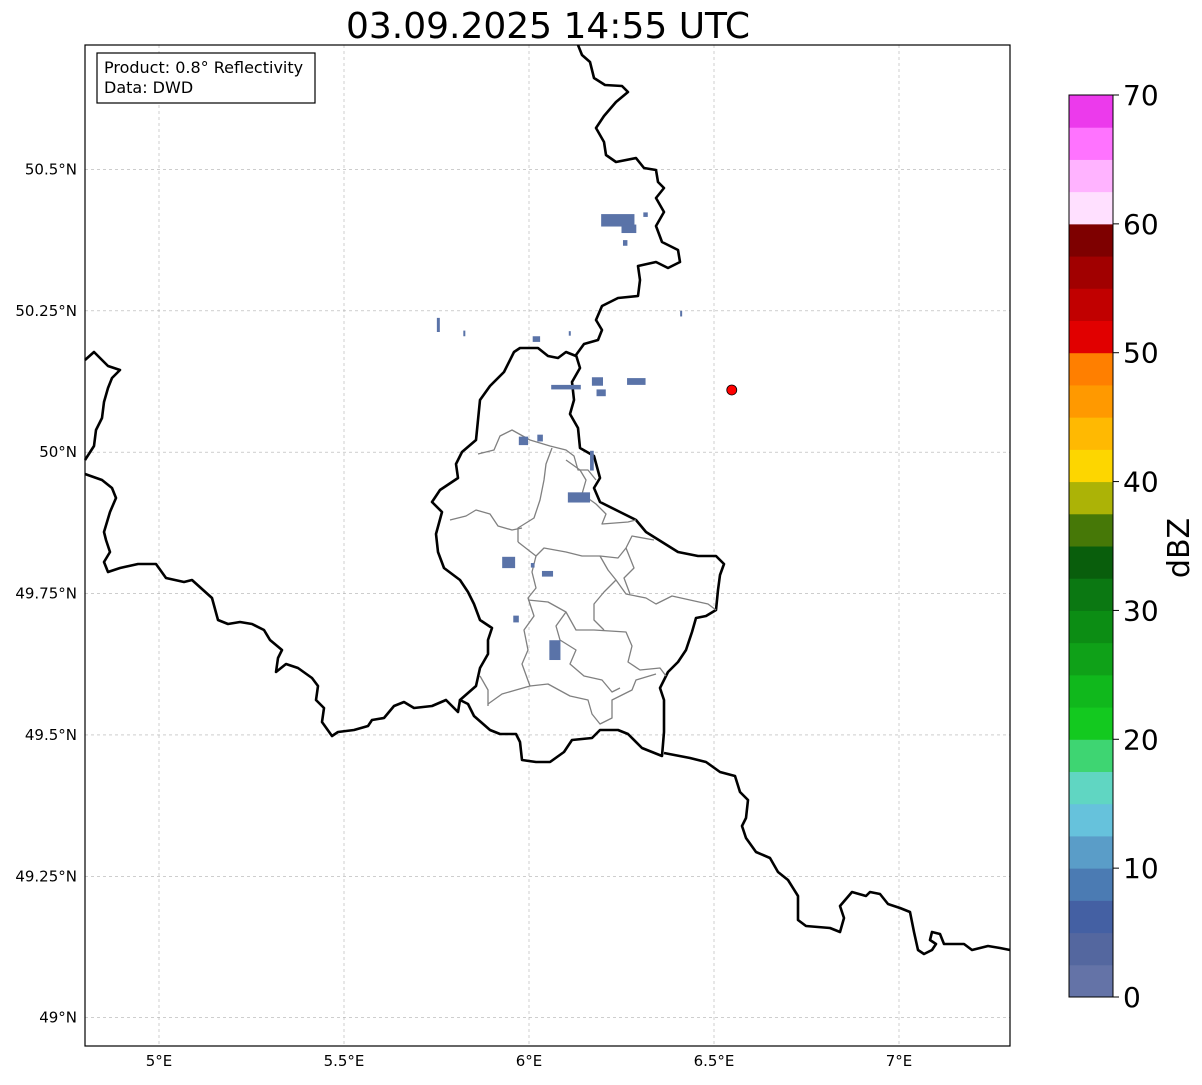 The width and height of the screenshot is (1202, 1085). I want to click on border-far-west, so click(102, 405).